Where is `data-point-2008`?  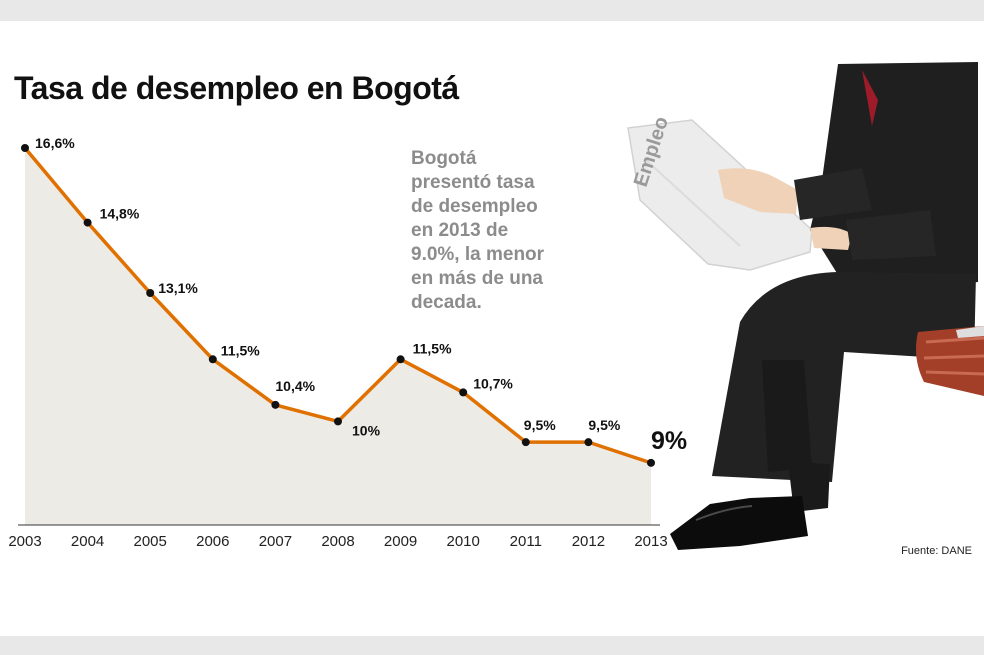 data-point-2008 is located at coordinates (338, 421).